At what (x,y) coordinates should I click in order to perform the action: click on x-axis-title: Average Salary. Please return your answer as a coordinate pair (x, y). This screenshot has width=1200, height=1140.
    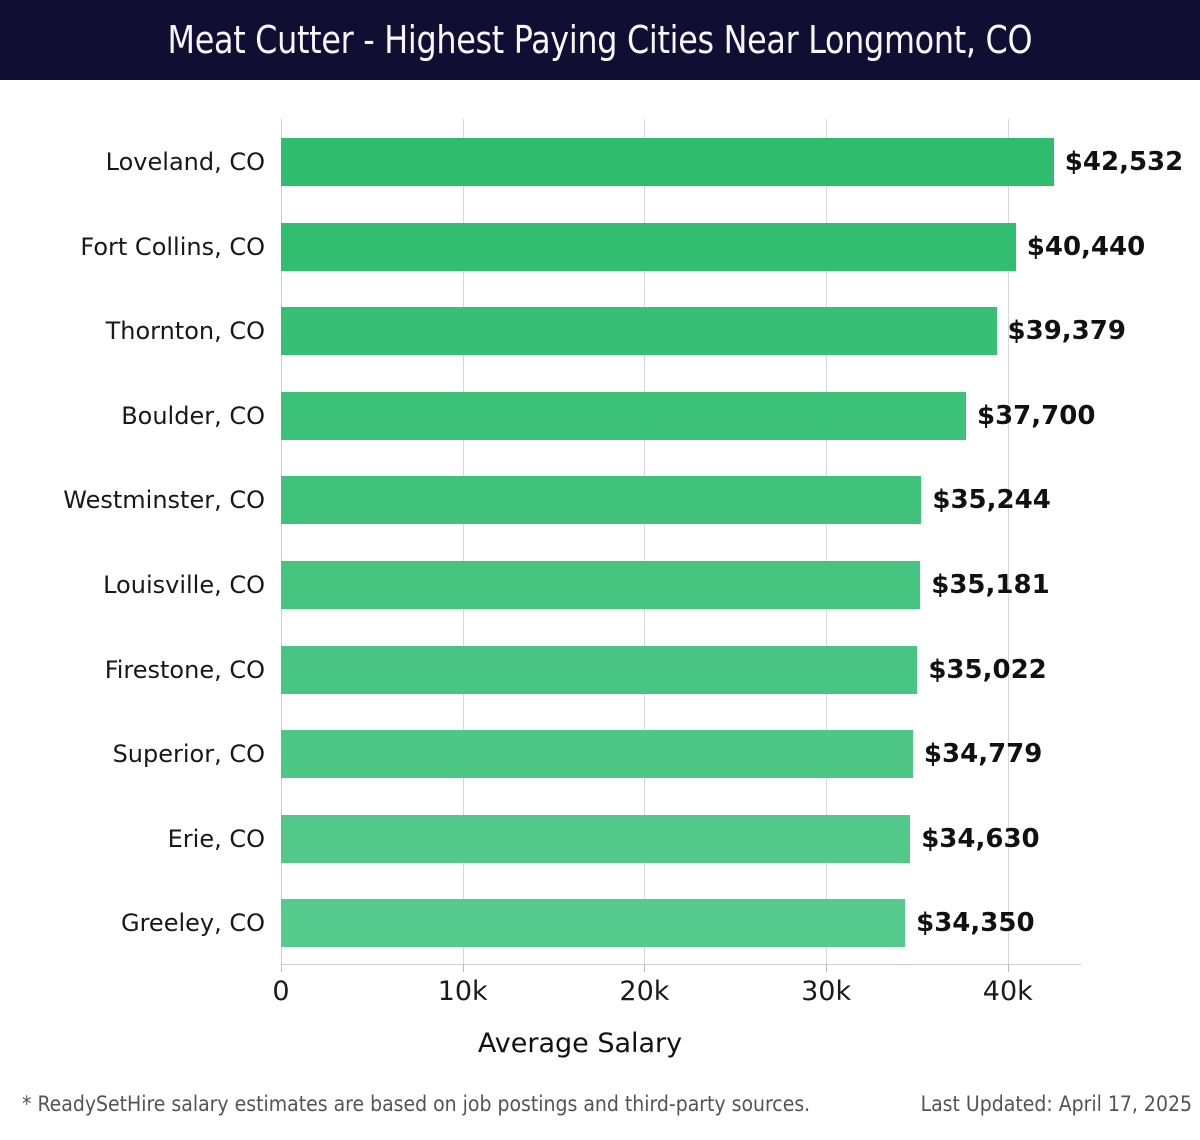
    Looking at the image, I should click on (600, 1043).